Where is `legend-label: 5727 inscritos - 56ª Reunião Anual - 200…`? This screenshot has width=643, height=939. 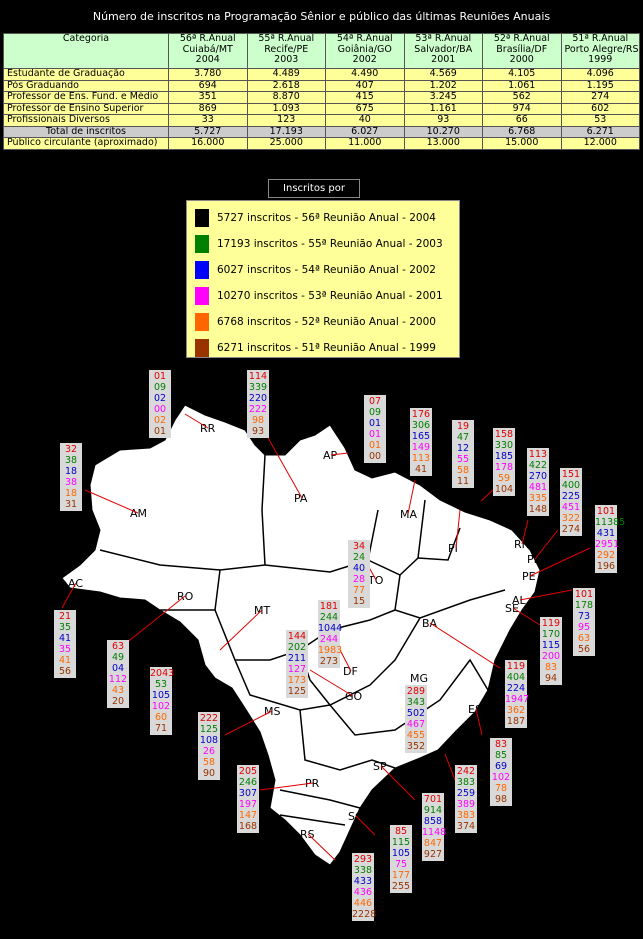 legend-label: 5727 inscritos - 56ª Reunião Anual - 200… is located at coordinates (326, 218).